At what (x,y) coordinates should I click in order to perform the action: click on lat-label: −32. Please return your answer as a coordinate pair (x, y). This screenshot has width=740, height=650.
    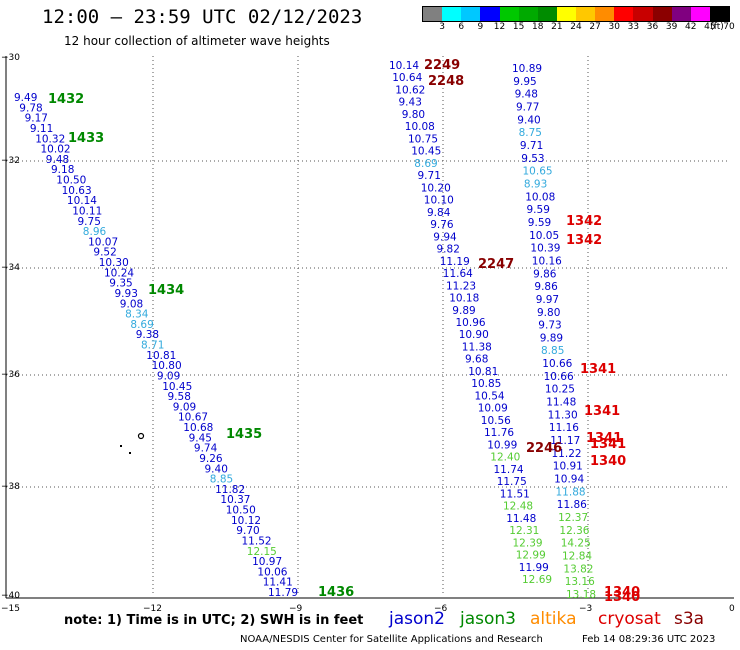
    Looking at the image, I should click on (10, 161).